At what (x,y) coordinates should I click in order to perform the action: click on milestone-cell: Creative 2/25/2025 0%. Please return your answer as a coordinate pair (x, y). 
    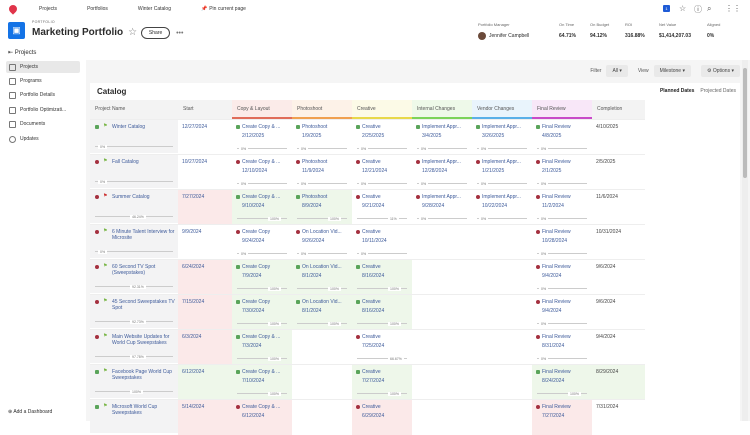
    Looking at the image, I should click on (382, 137).